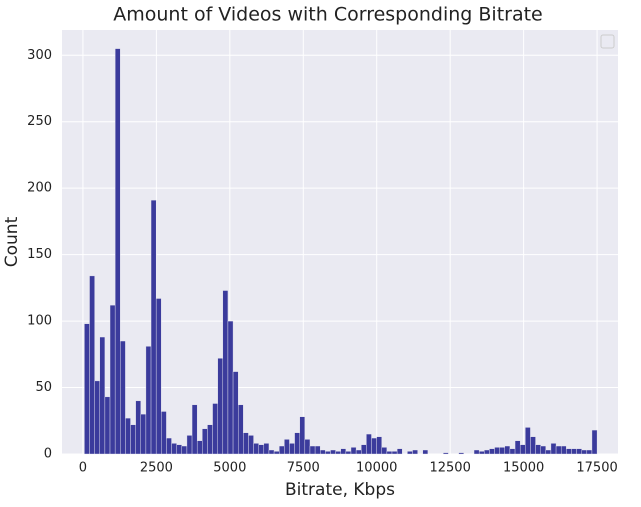 The height and width of the screenshot is (507, 641). Describe the element at coordinates (12, 241) in the screenshot. I see `y-axis-label: Count` at that location.